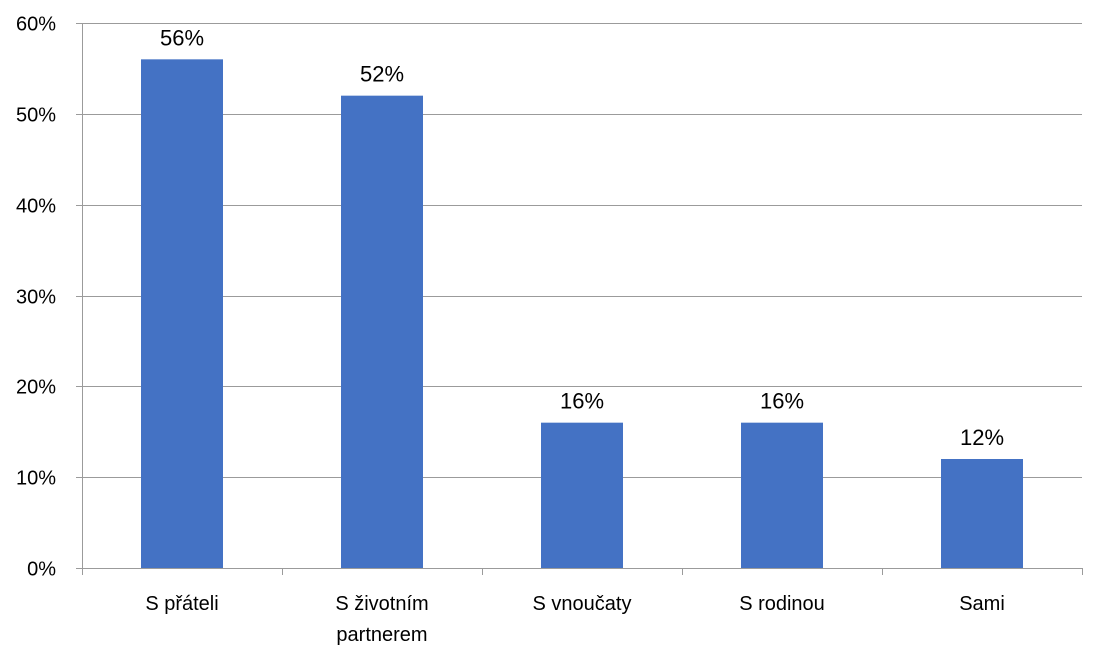 This screenshot has width=1106, height=645. I want to click on data-label: 12%, so click(982, 437).